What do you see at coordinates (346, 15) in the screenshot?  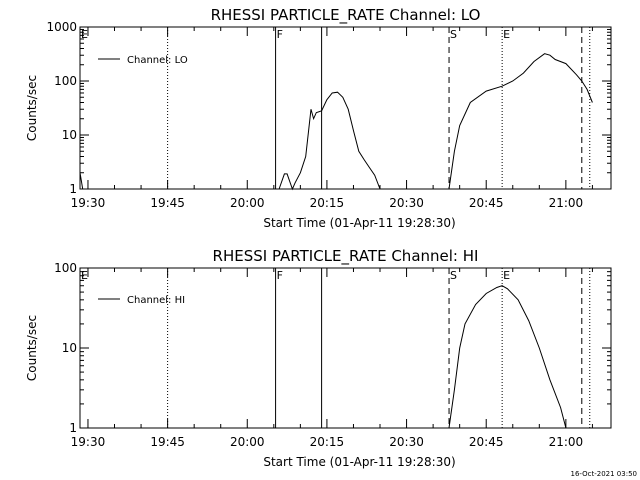 I see `chart-title: RHESSI PARTICLE_RATE Channel: LO` at bounding box center [346, 15].